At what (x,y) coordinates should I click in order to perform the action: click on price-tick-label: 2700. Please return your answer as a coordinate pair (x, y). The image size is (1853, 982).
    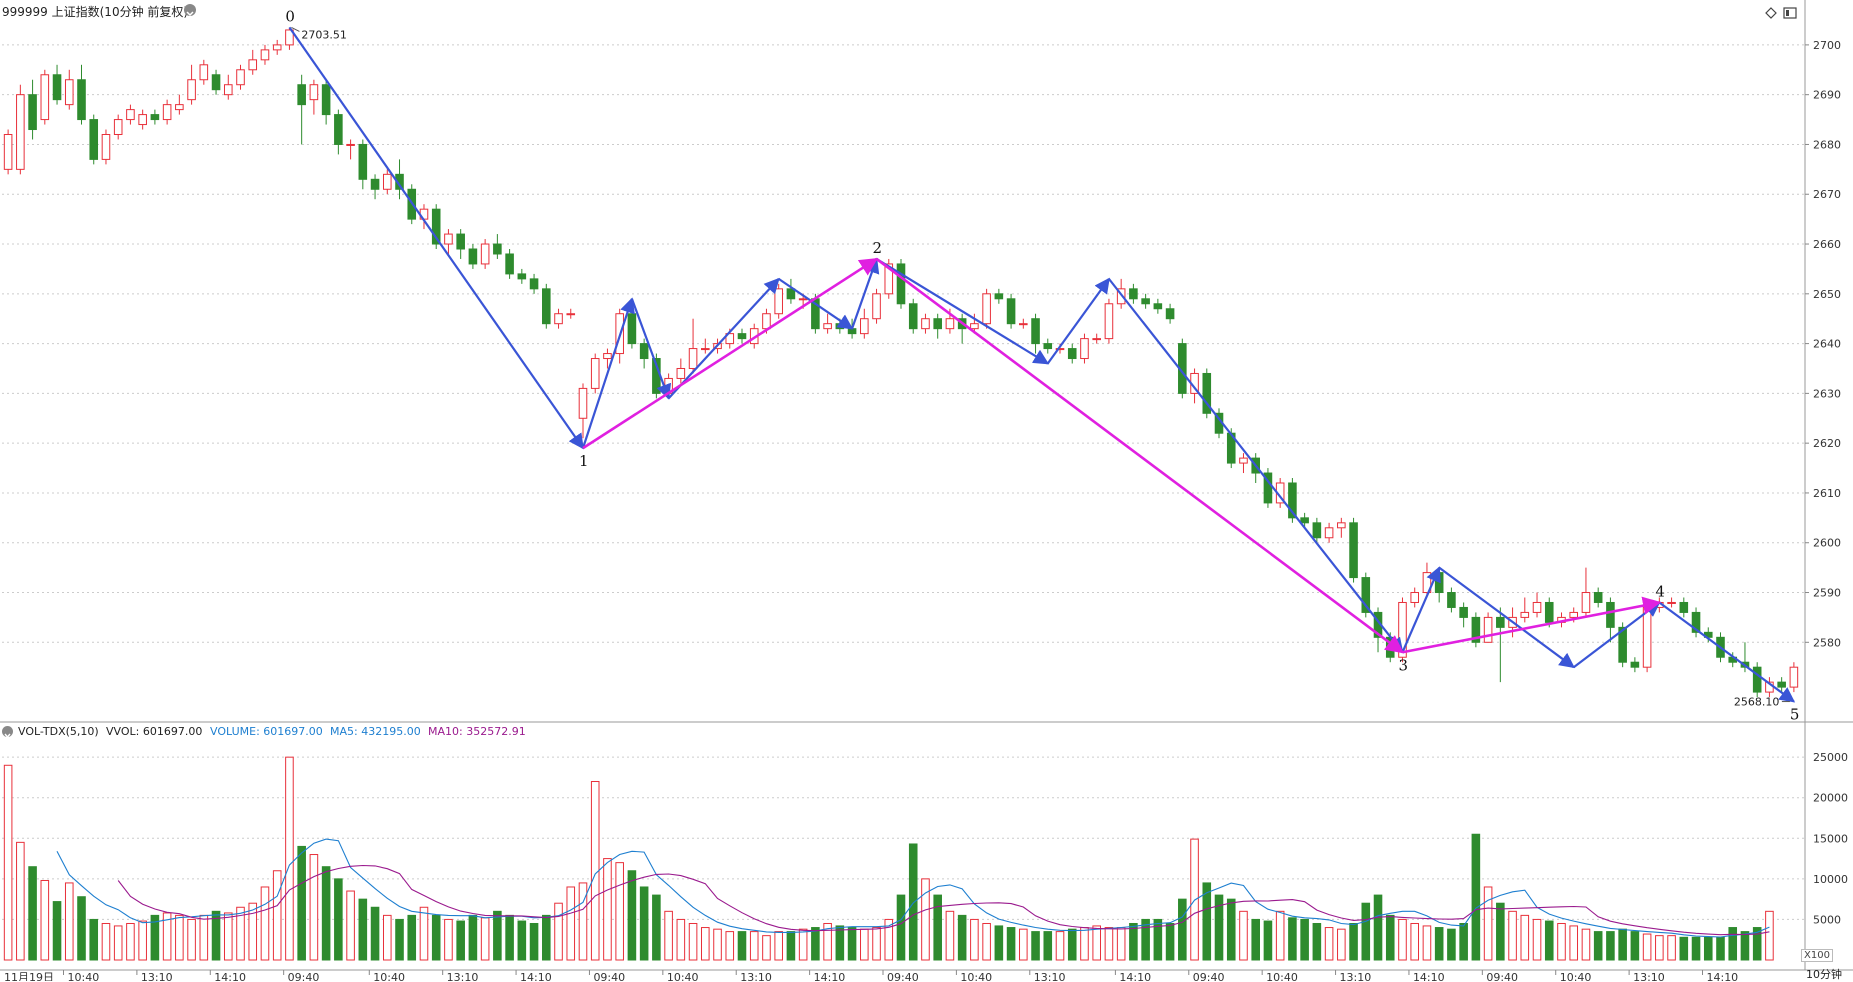
    Looking at the image, I should click on (1827, 45).